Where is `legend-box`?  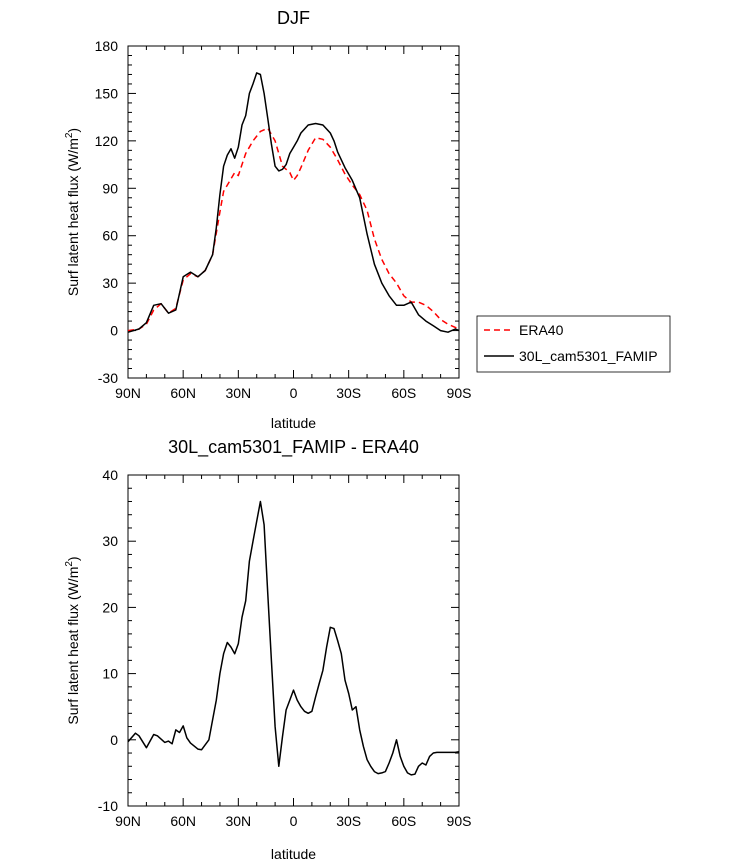
legend-box is located at coordinates (573, 344).